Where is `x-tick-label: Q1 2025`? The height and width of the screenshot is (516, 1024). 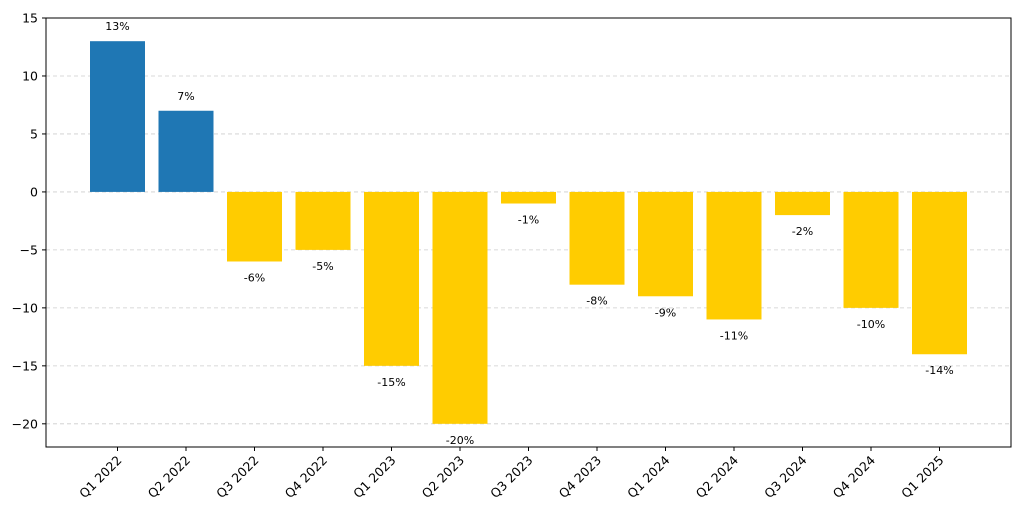
x-tick-label: Q1 2025 is located at coordinates (922, 477).